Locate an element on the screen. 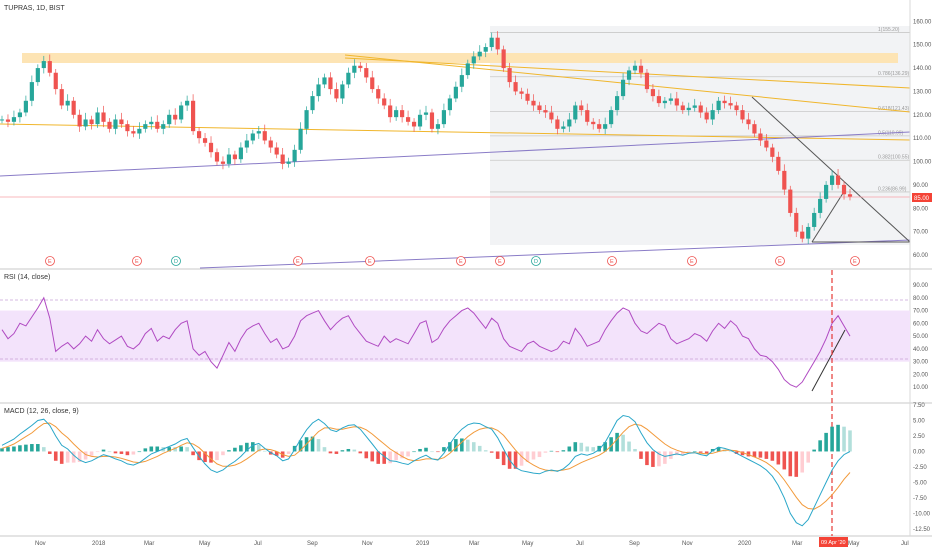 The width and height of the screenshot is (932, 550). date-badge-label: 09 Apr '20 is located at coordinates (833, 543).